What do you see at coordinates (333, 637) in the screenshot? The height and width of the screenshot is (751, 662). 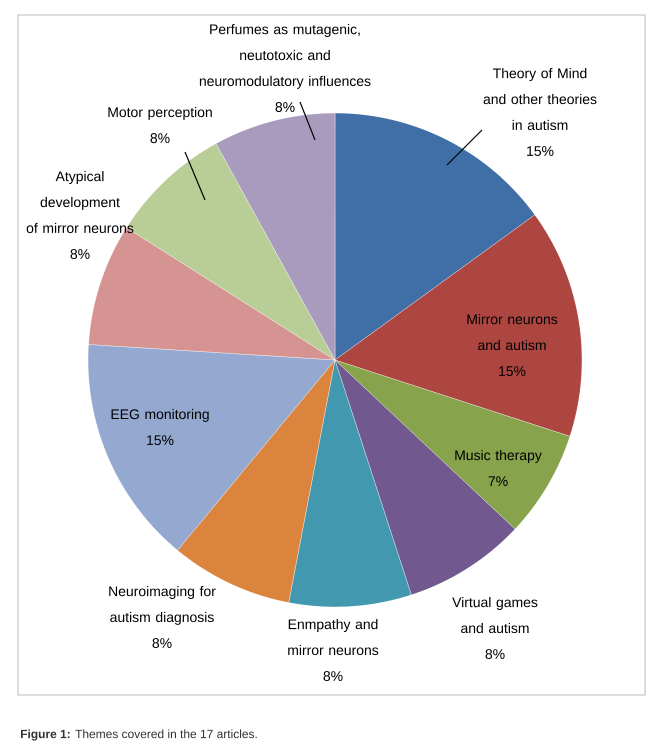 I see `slice-label: Enmpathy and mirror neurons` at bounding box center [333, 637].